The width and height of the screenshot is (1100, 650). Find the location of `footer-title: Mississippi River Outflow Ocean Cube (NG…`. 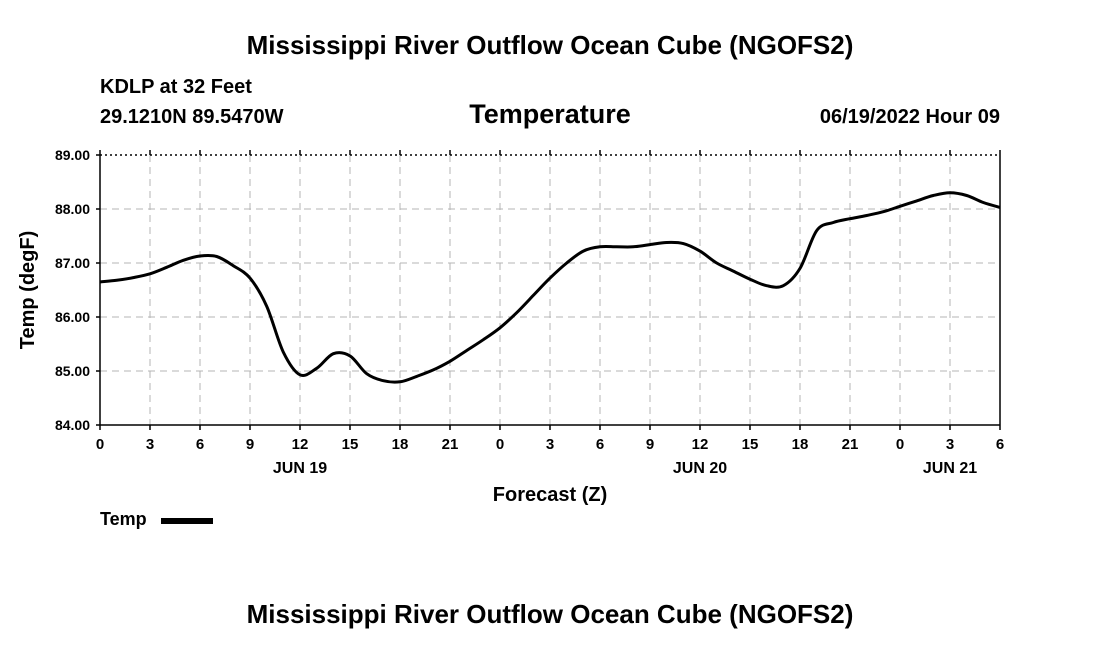

footer-title: Mississippi River Outflow Ocean Cube (NG… is located at coordinates (550, 614).